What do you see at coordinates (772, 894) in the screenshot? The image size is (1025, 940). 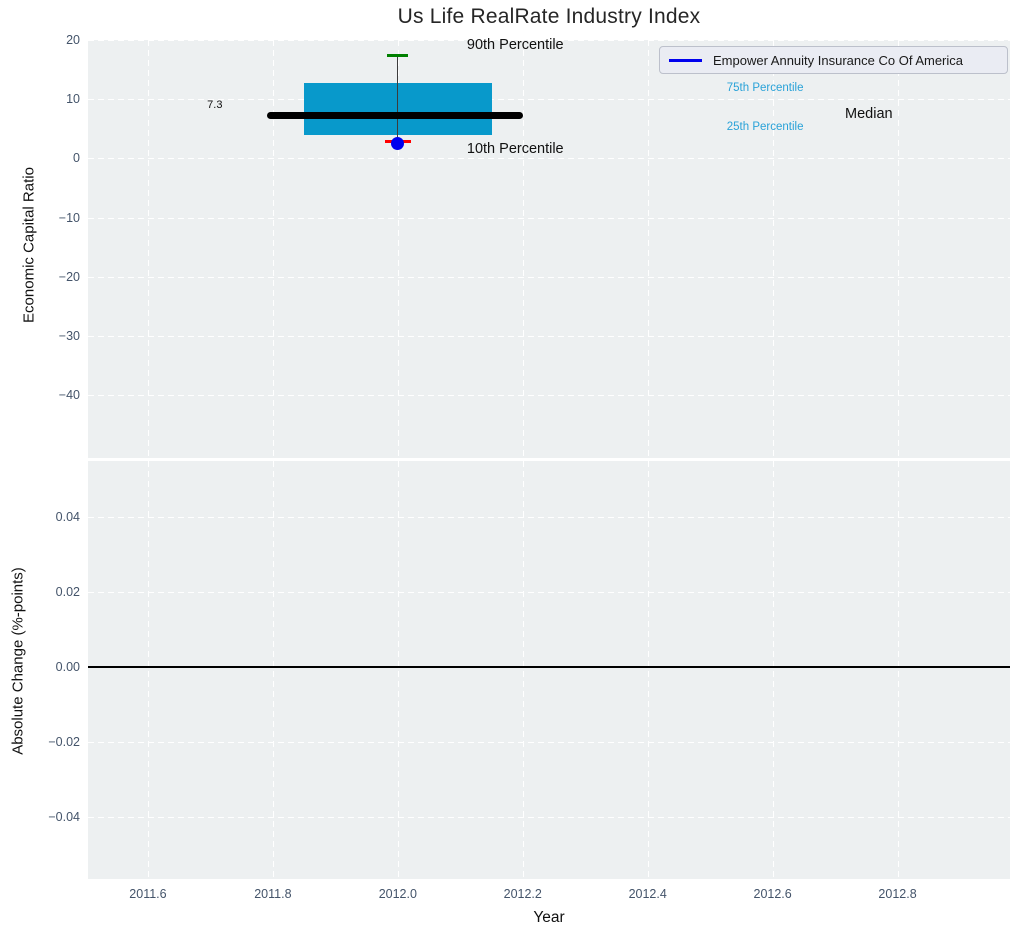 I see `x-tick-label: 2012.6` at bounding box center [772, 894].